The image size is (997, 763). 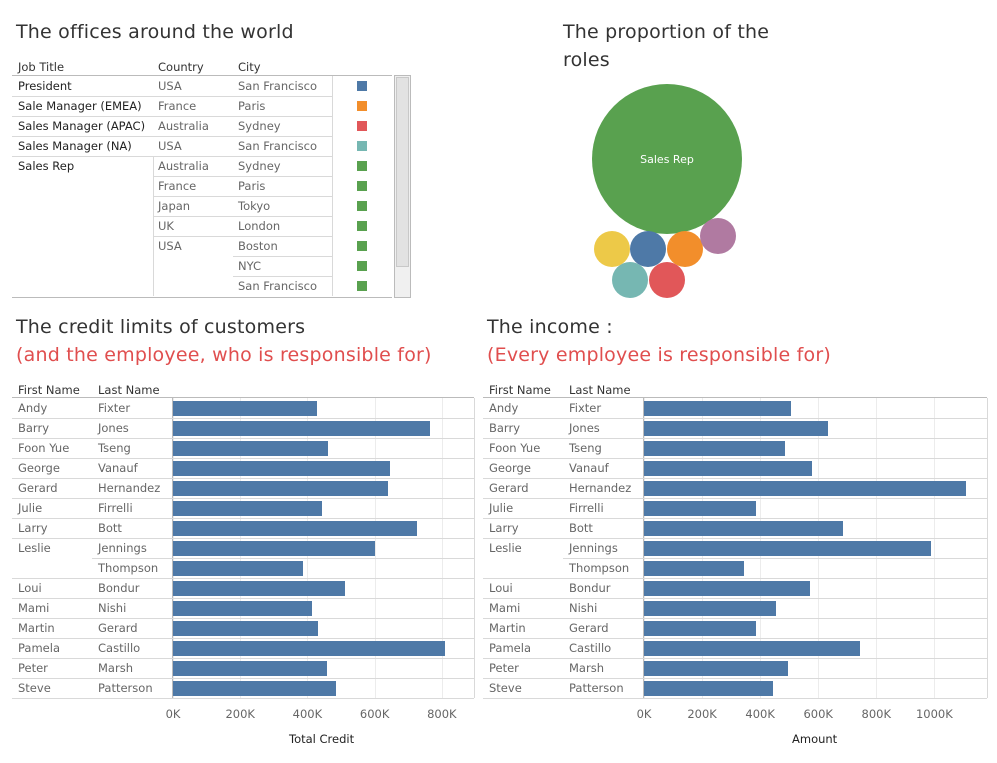 What do you see at coordinates (876, 714) in the screenshot?
I see `x-tick-label: 800K` at bounding box center [876, 714].